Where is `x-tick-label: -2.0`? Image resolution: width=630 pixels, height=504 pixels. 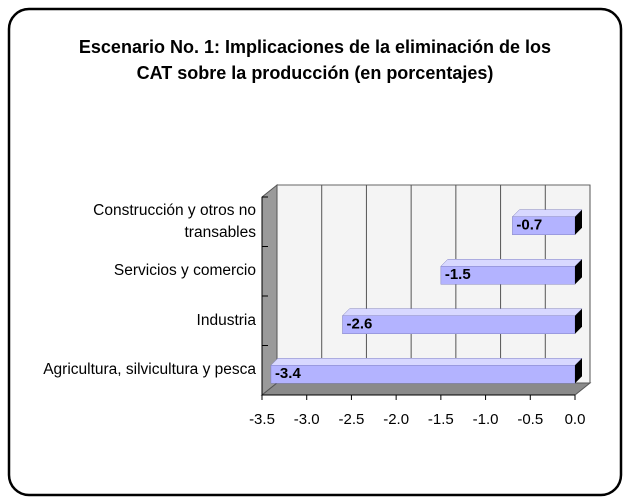
x-tick-label: -2.0 is located at coordinates (396, 419).